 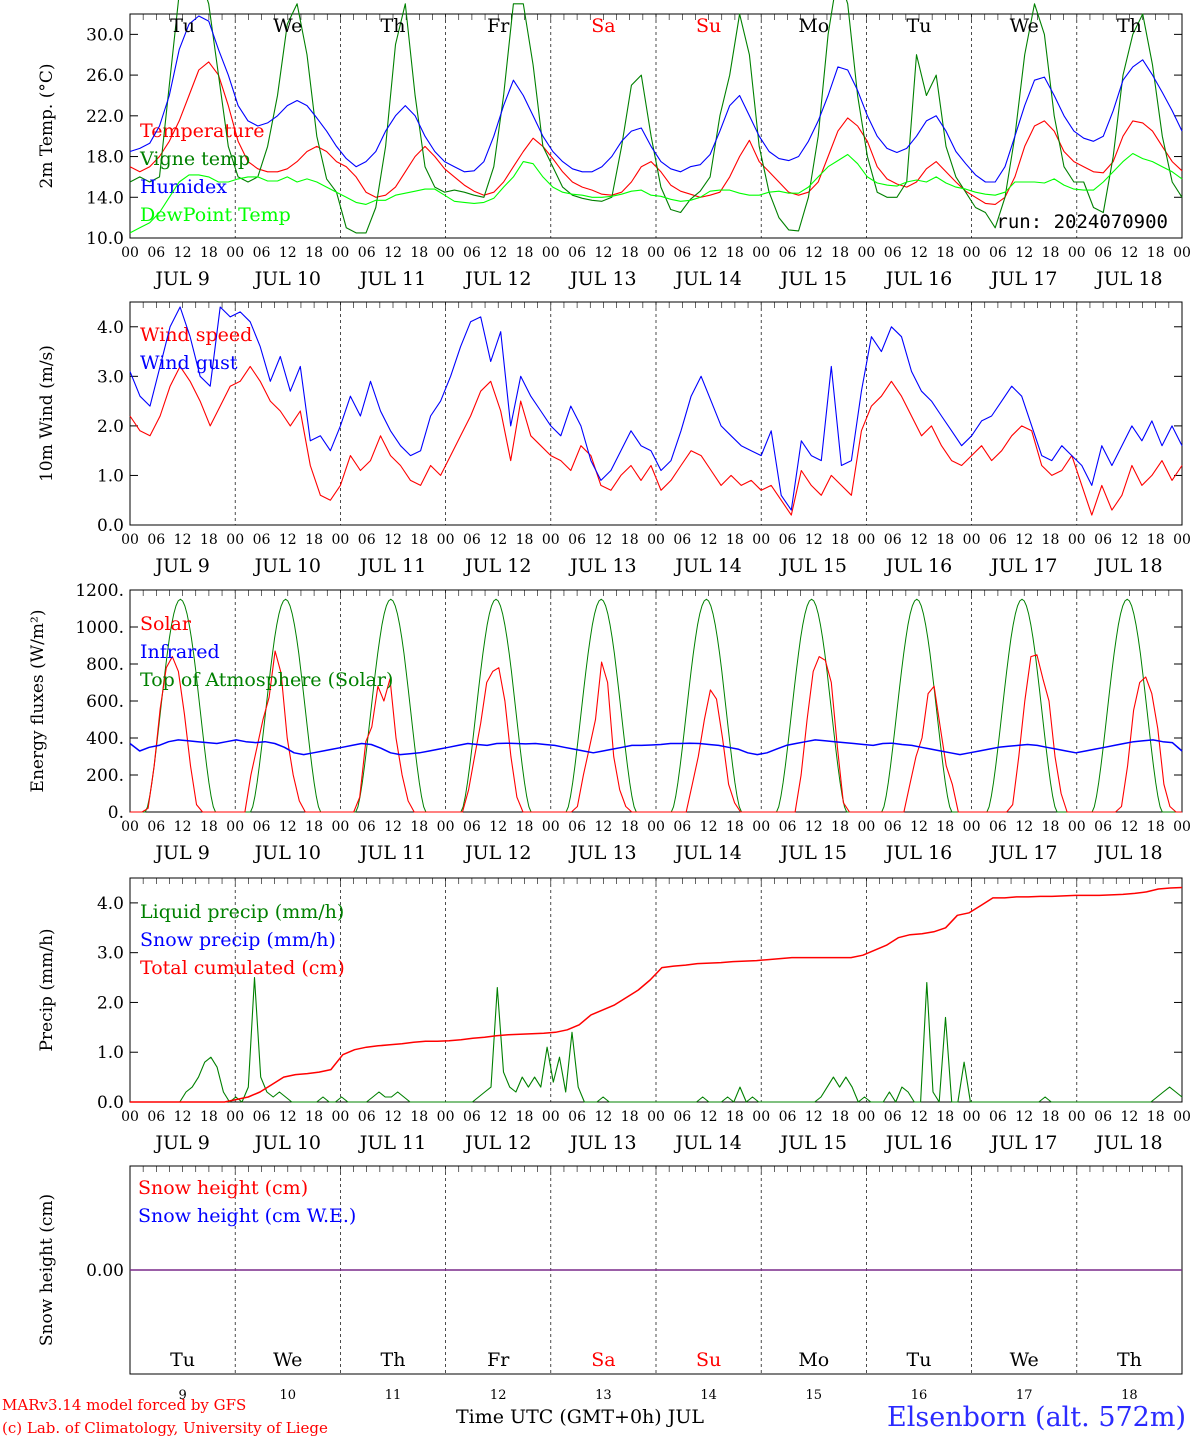 I want to click on weekday-label: Su, so click(x=708, y=1360).